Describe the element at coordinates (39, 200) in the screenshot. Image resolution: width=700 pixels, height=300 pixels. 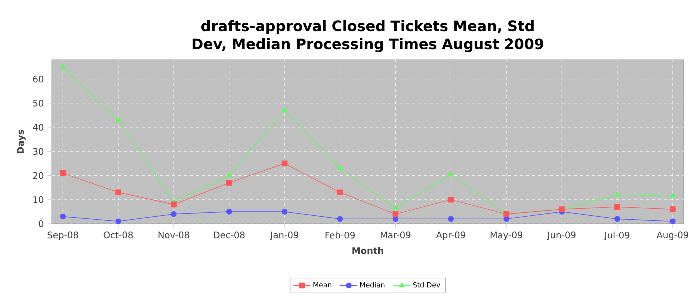
I see `y-tick-label: 10` at that location.